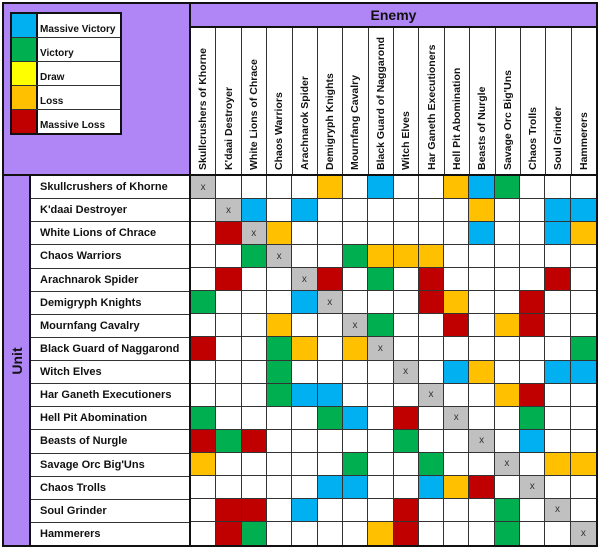 The height and width of the screenshot is (549, 600). I want to click on column-header: Chaos Warriors, so click(280, 101).